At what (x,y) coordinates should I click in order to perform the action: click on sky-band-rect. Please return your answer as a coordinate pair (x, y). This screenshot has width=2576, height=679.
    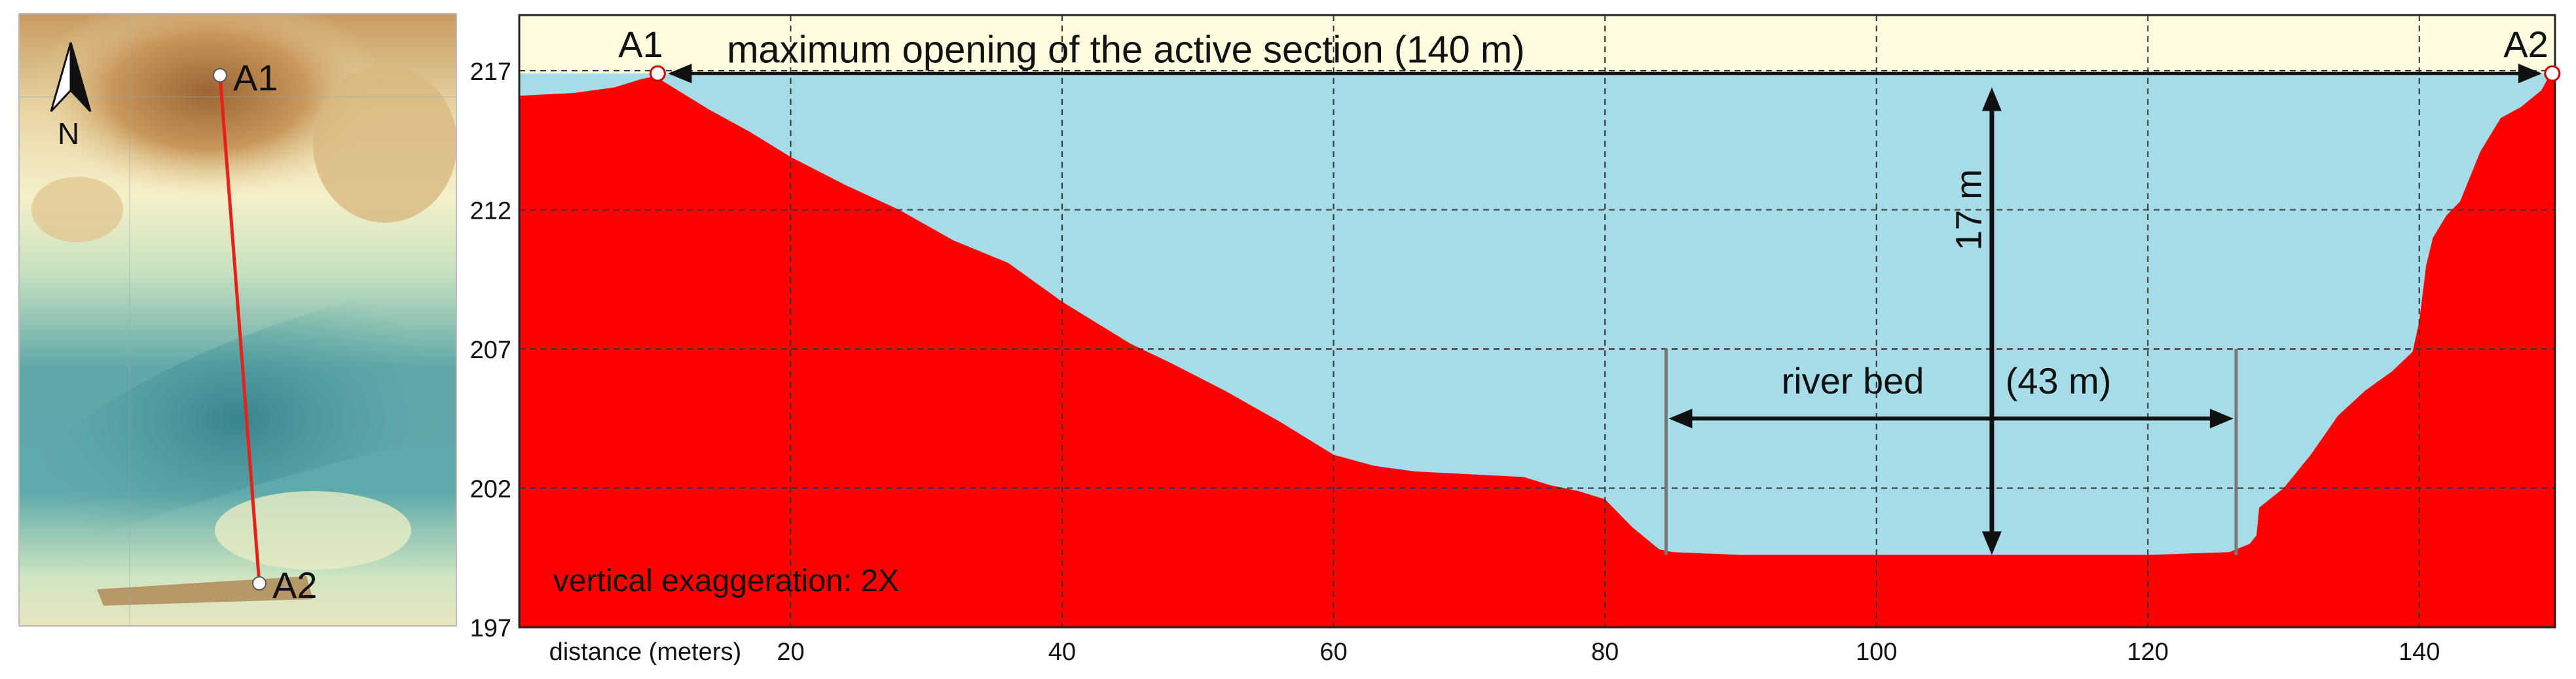
    Looking at the image, I should click on (1537, 44).